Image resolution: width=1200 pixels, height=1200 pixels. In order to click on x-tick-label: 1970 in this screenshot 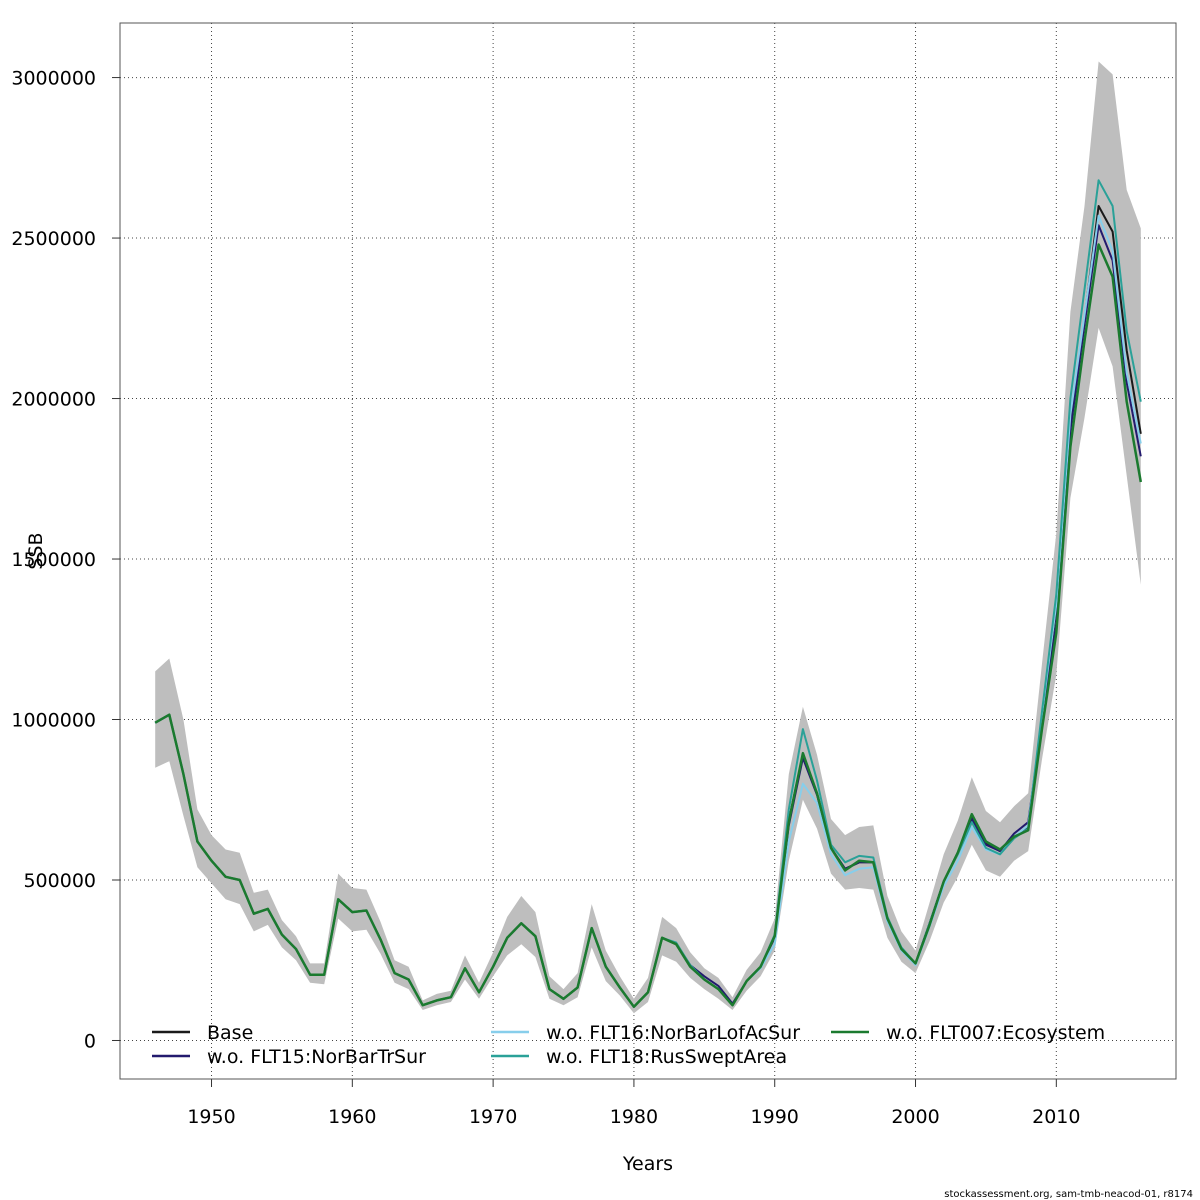, I will do `click(493, 1117)`.